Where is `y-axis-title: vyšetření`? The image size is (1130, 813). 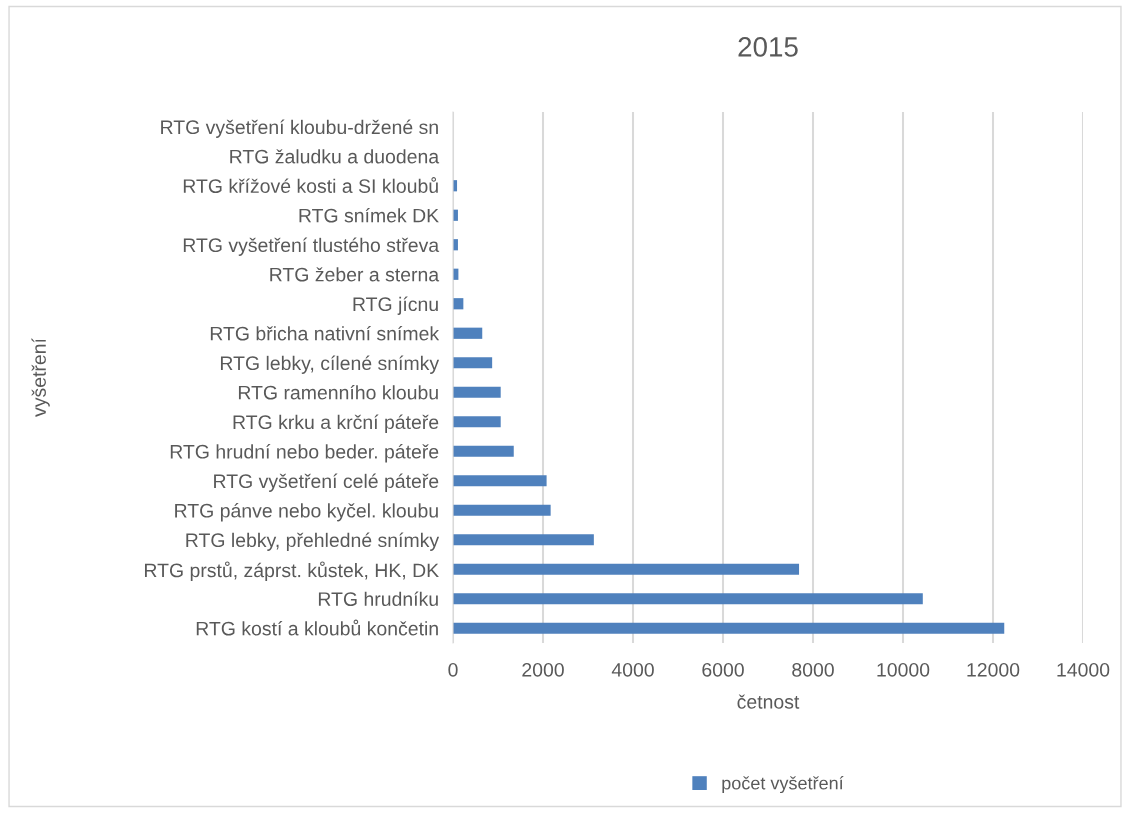
y-axis-title: vyšetření is located at coordinates (40, 377).